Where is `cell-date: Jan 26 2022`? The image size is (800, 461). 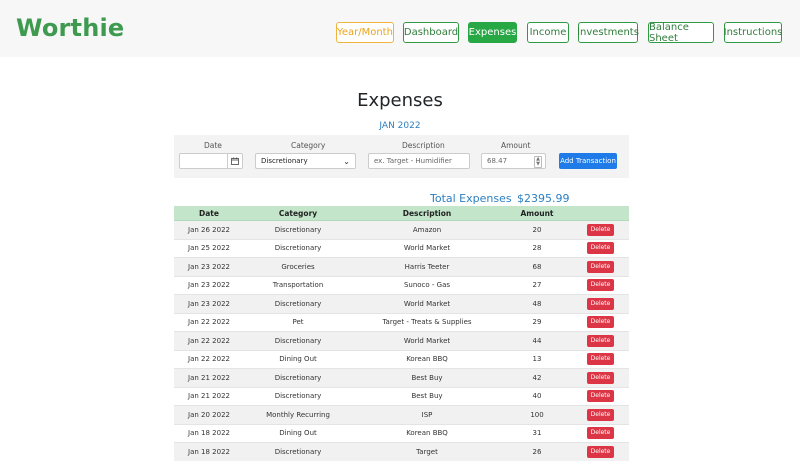 cell-date: Jan 26 2022 is located at coordinates (209, 229).